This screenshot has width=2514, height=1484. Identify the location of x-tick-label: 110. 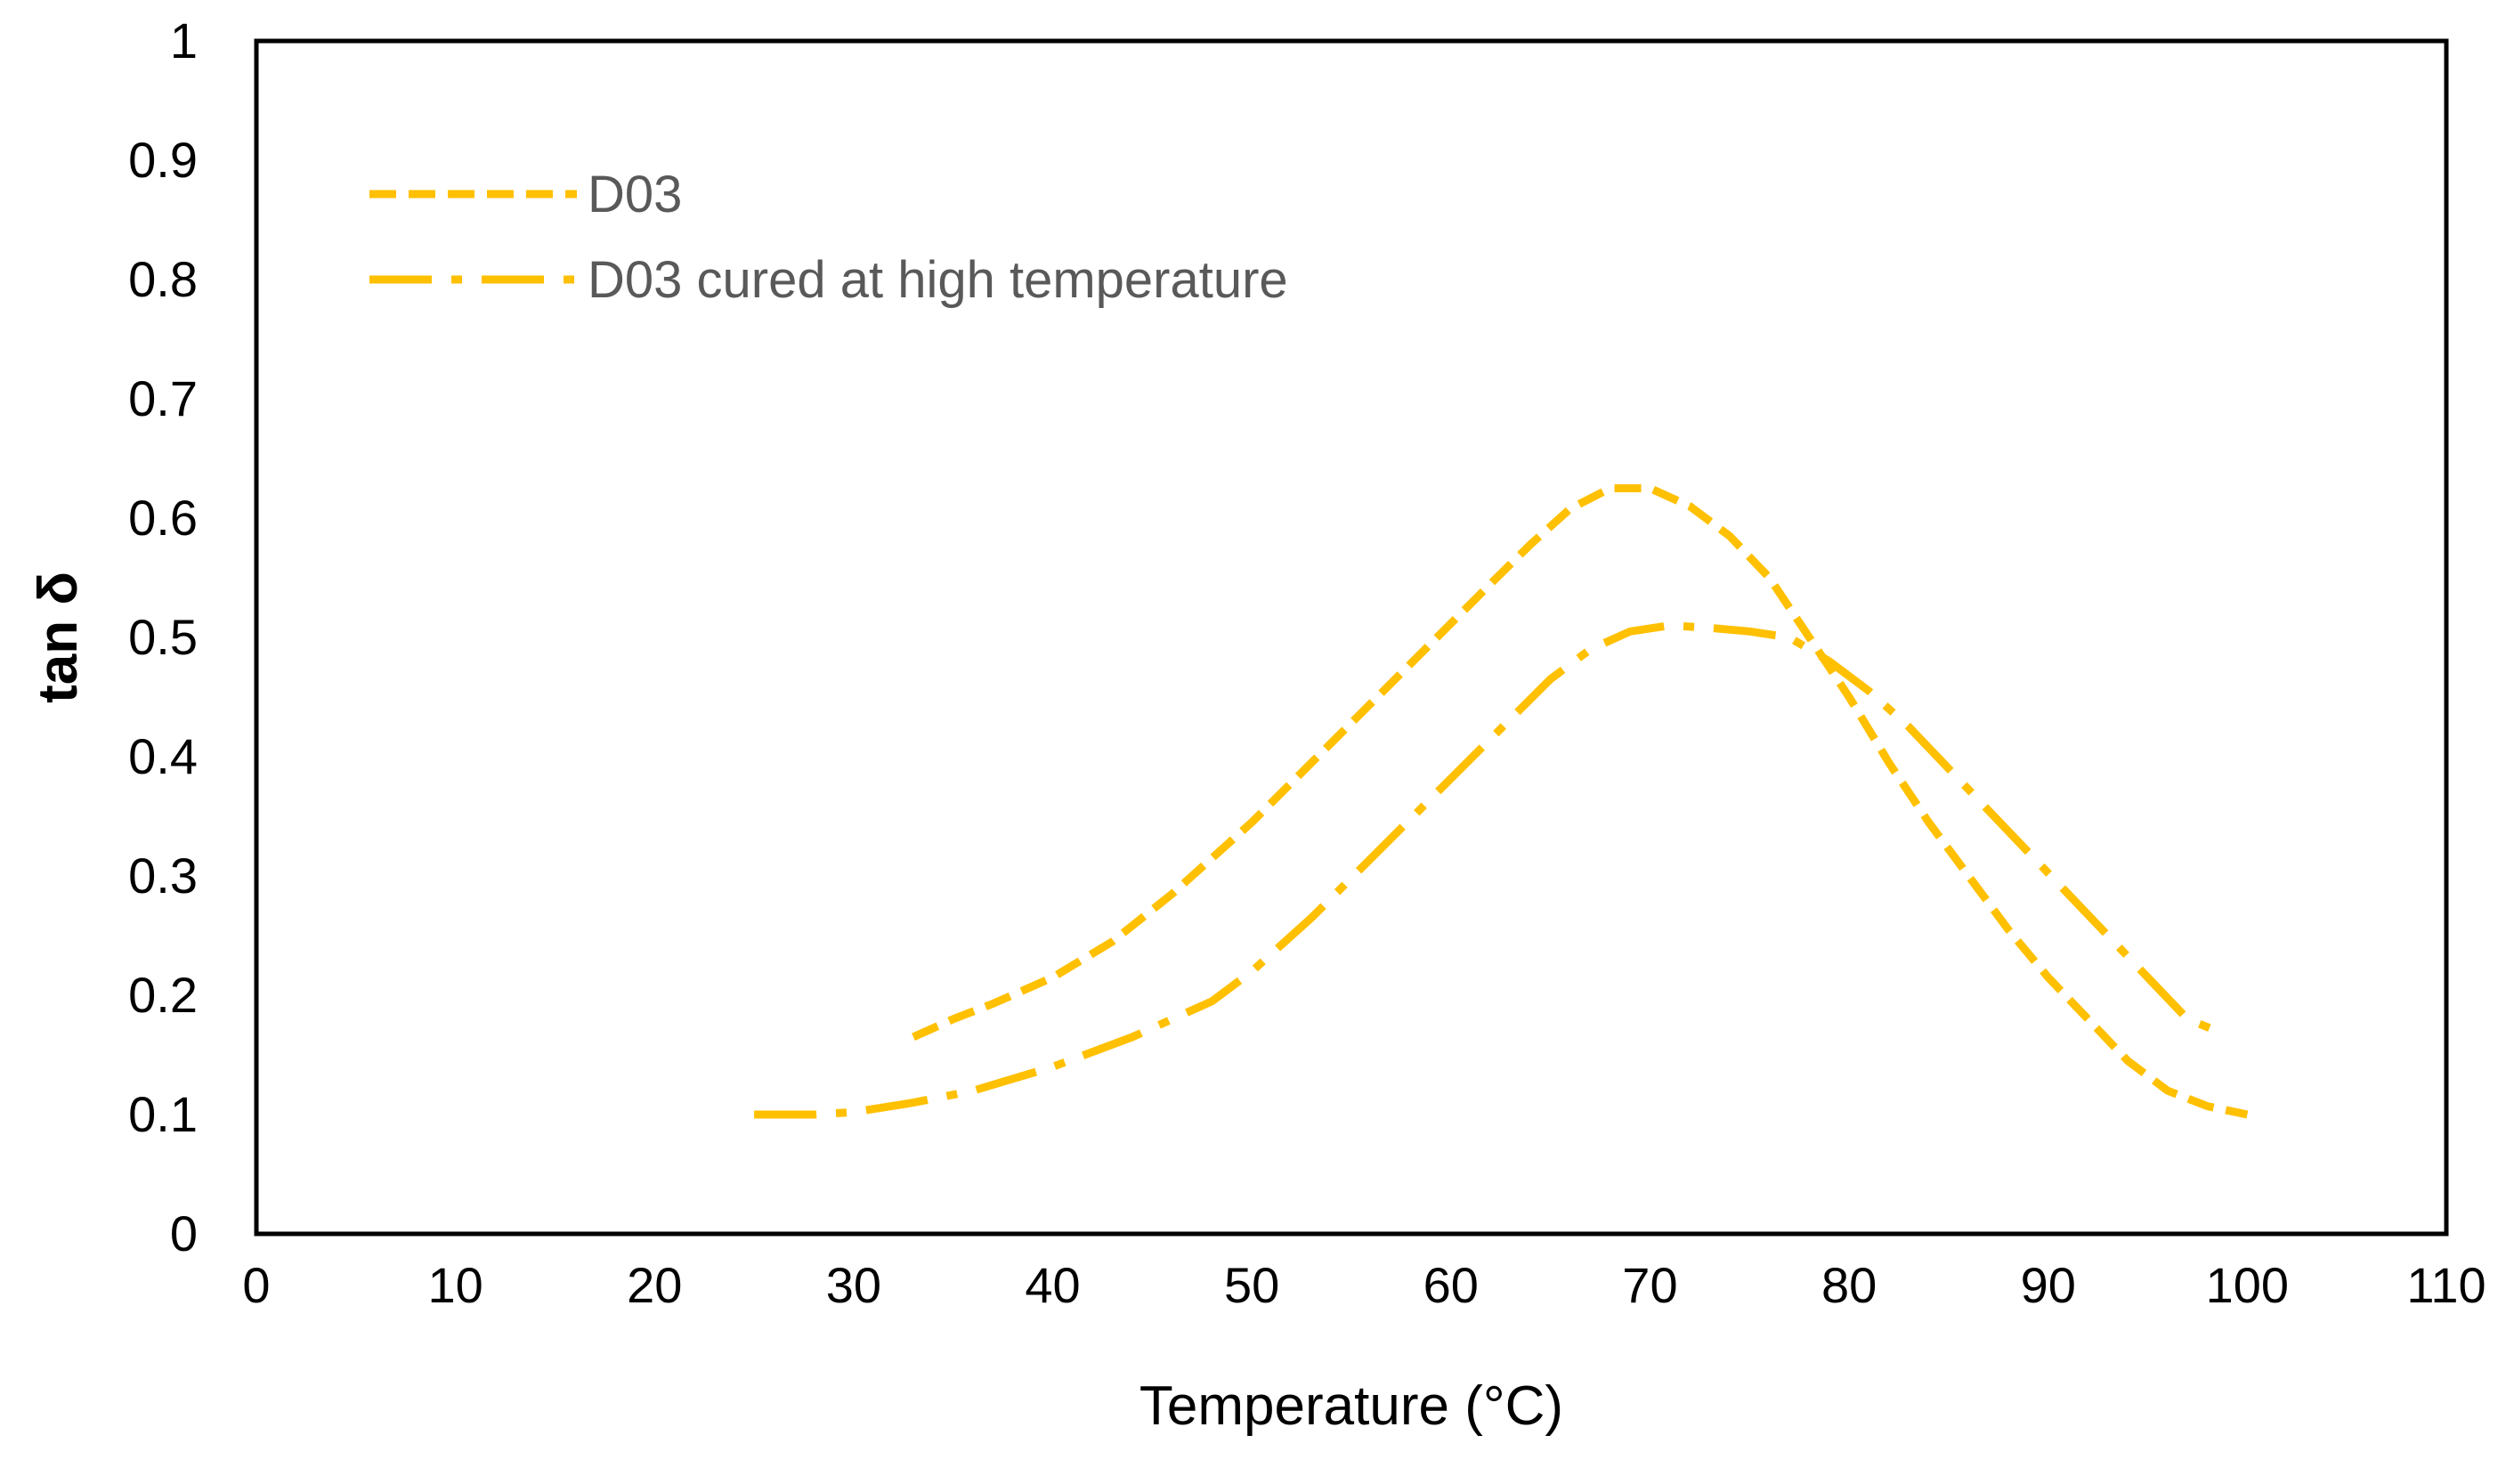
(2446, 1285).